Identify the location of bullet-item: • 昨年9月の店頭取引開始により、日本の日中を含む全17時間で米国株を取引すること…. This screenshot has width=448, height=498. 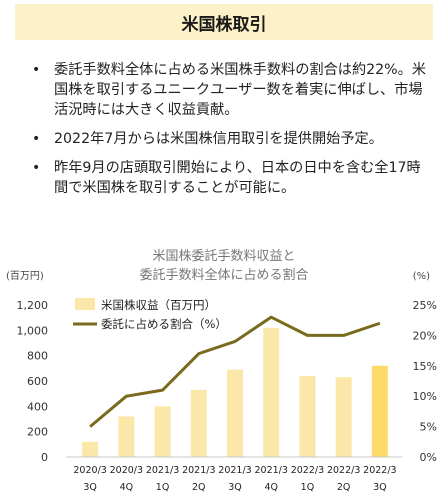
(225, 178).